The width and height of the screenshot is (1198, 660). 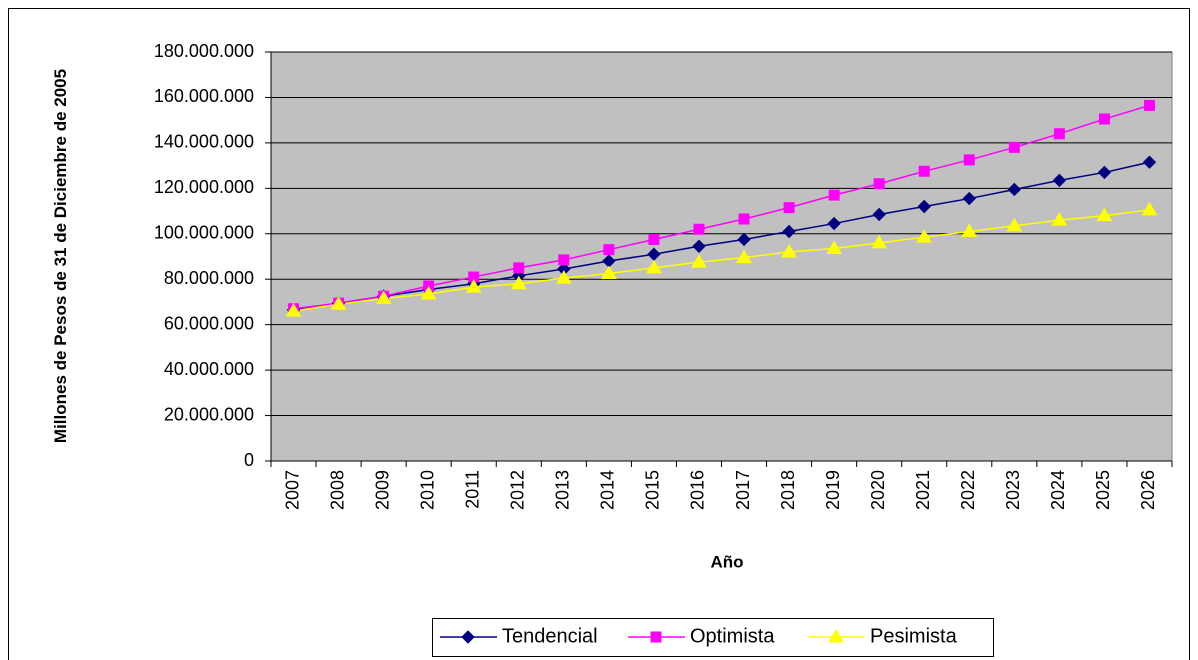 What do you see at coordinates (204, 233) in the screenshot?
I see `y-tick-label: 100.000.000` at bounding box center [204, 233].